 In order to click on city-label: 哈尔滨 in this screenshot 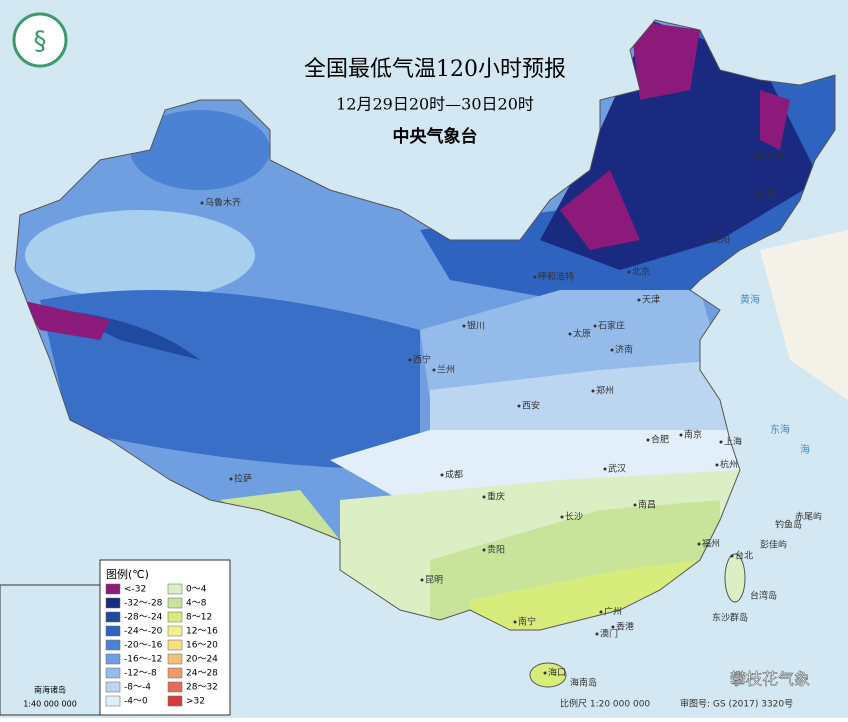, I will do `click(771, 157)`.